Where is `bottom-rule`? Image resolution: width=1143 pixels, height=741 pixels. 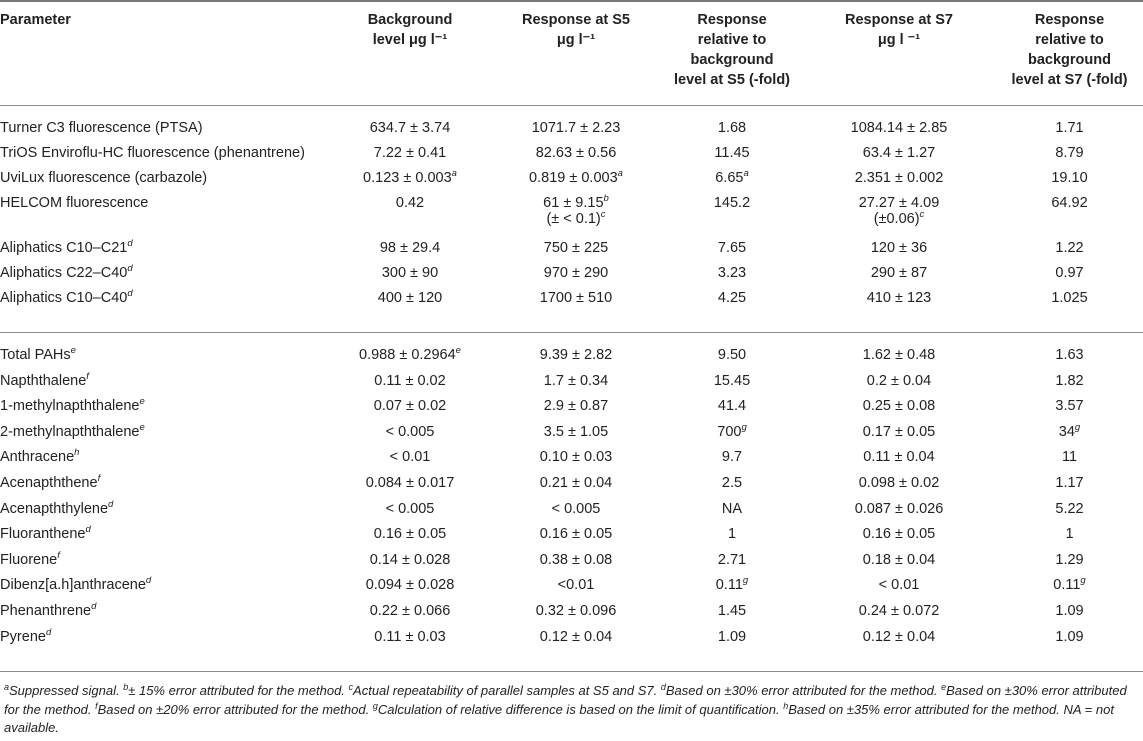 bottom-rule is located at coordinates (571, 671).